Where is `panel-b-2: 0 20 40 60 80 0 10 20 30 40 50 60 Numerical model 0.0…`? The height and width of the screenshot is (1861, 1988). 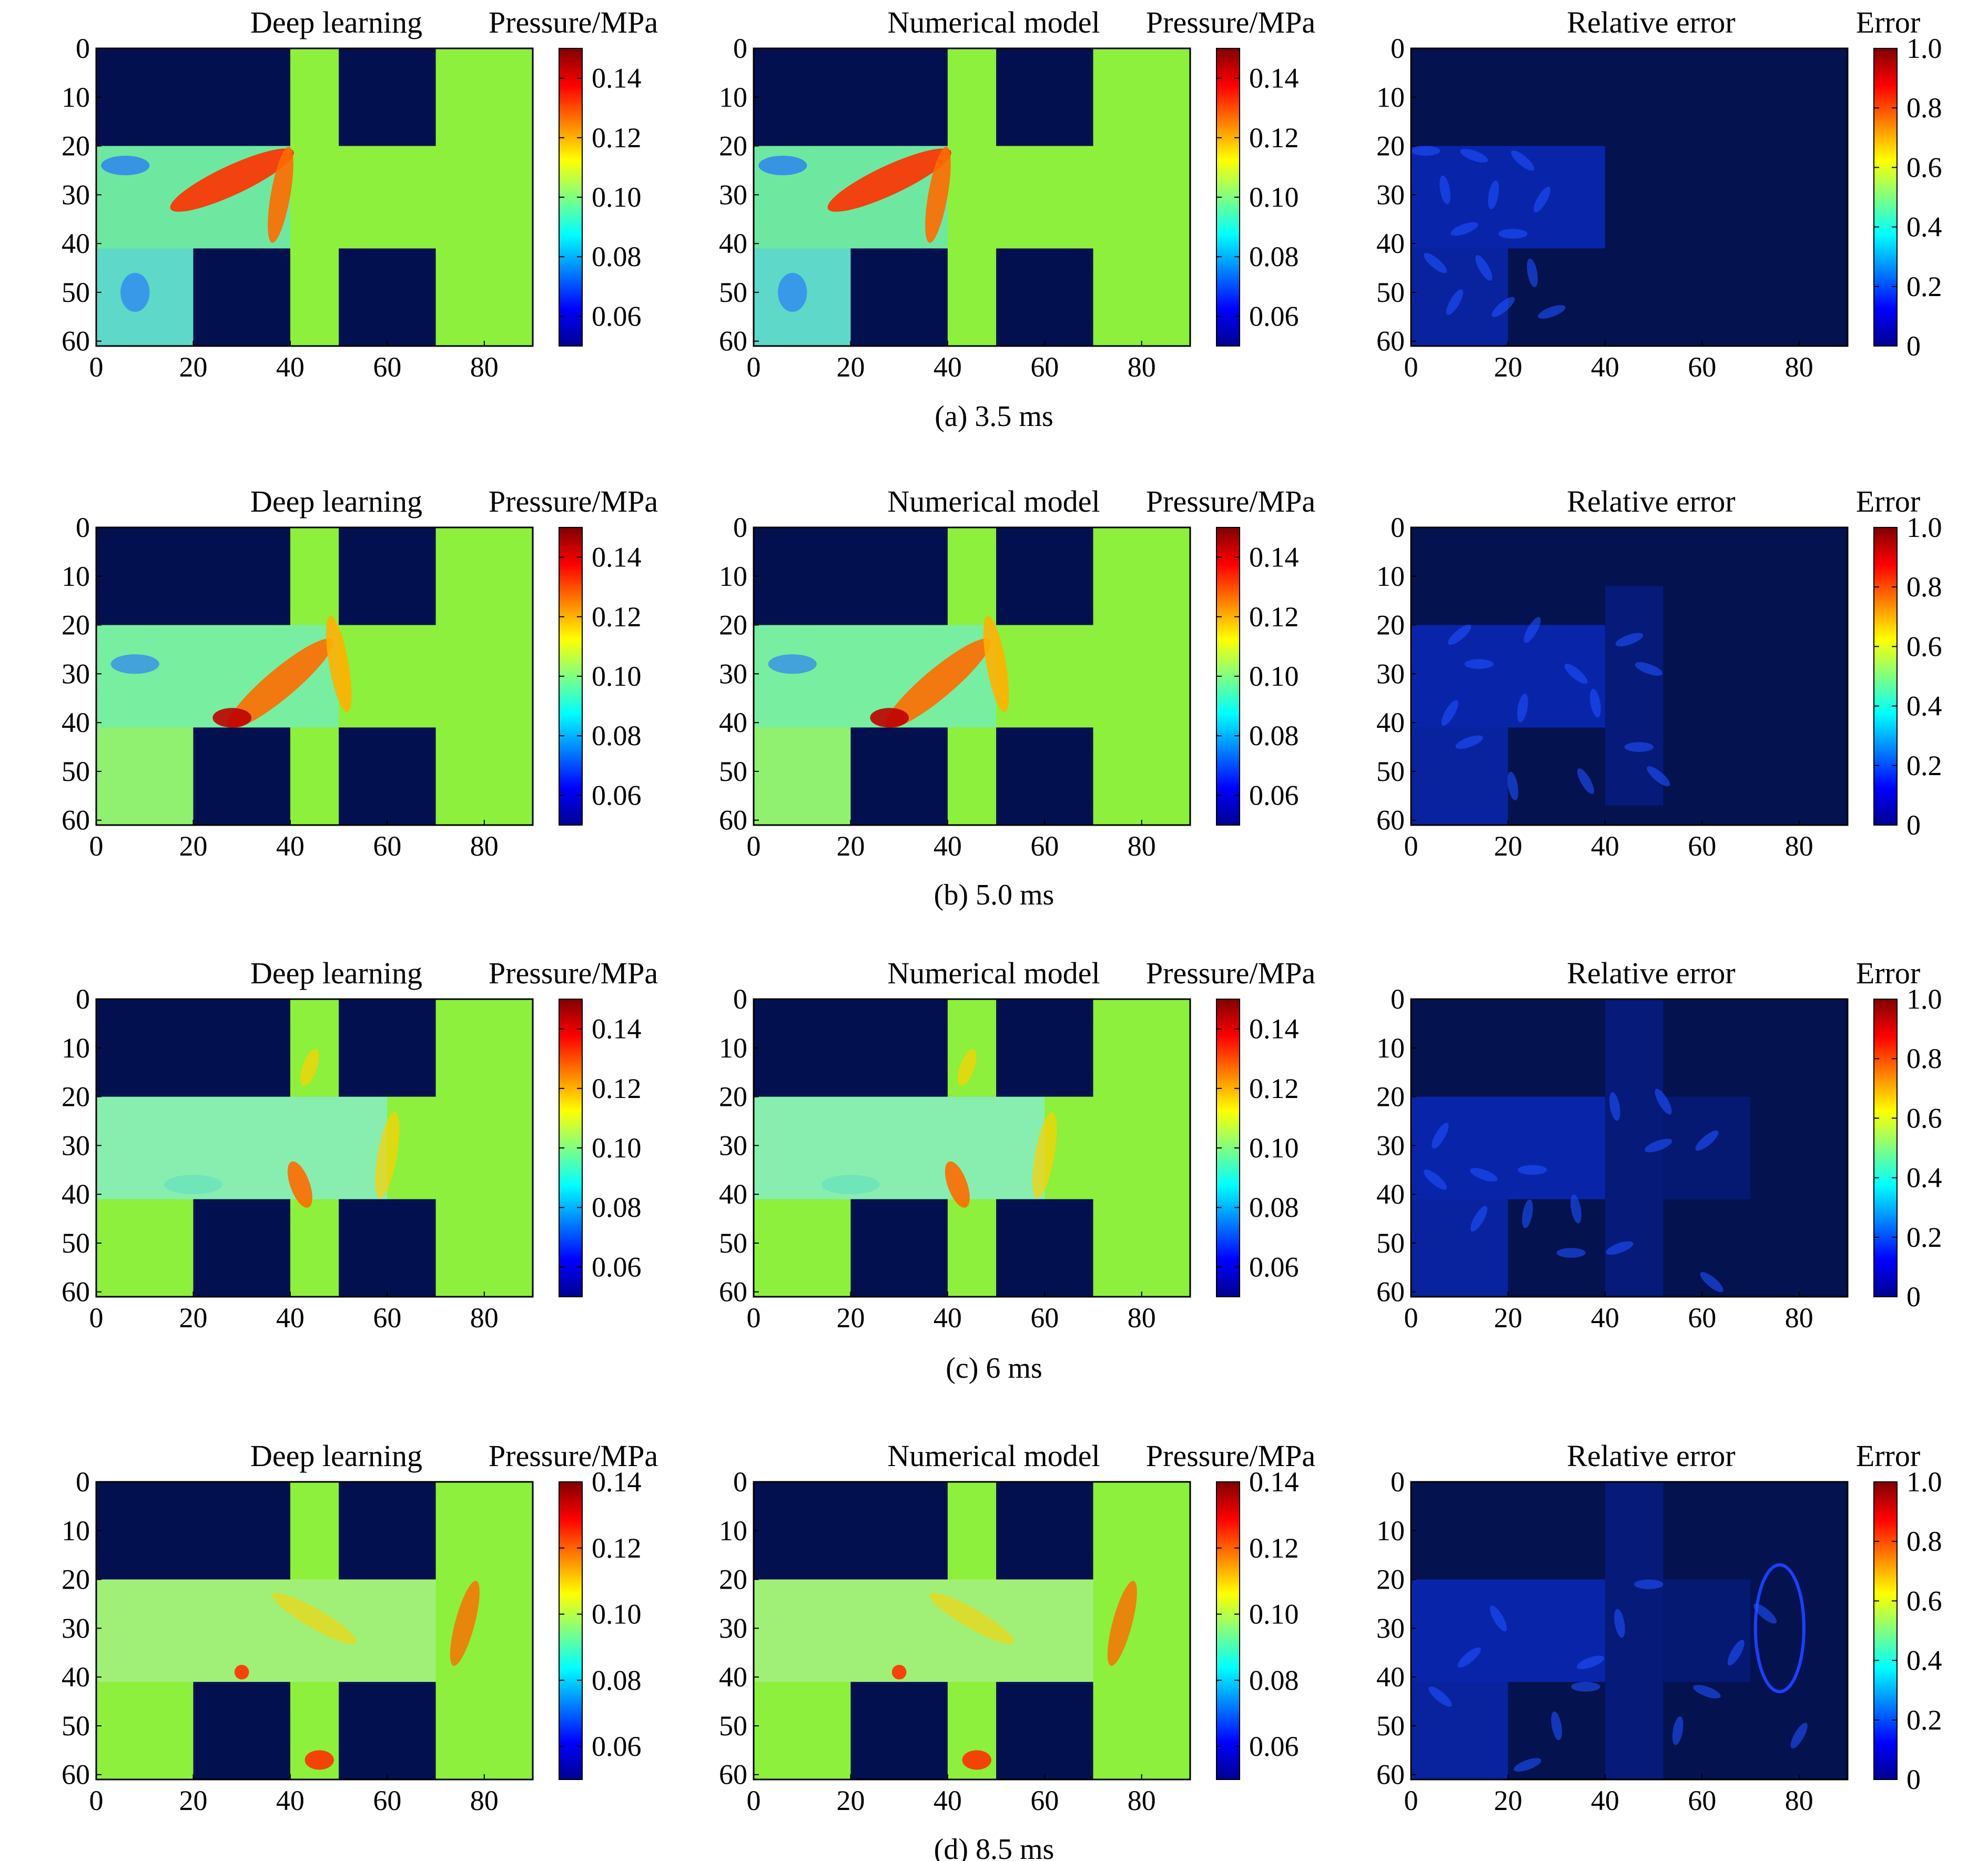
panel-b-2: 0 20 40 60 80 0 10 20 30 40 50 60 Numerical model 0.0… is located at coordinates (1017, 673).